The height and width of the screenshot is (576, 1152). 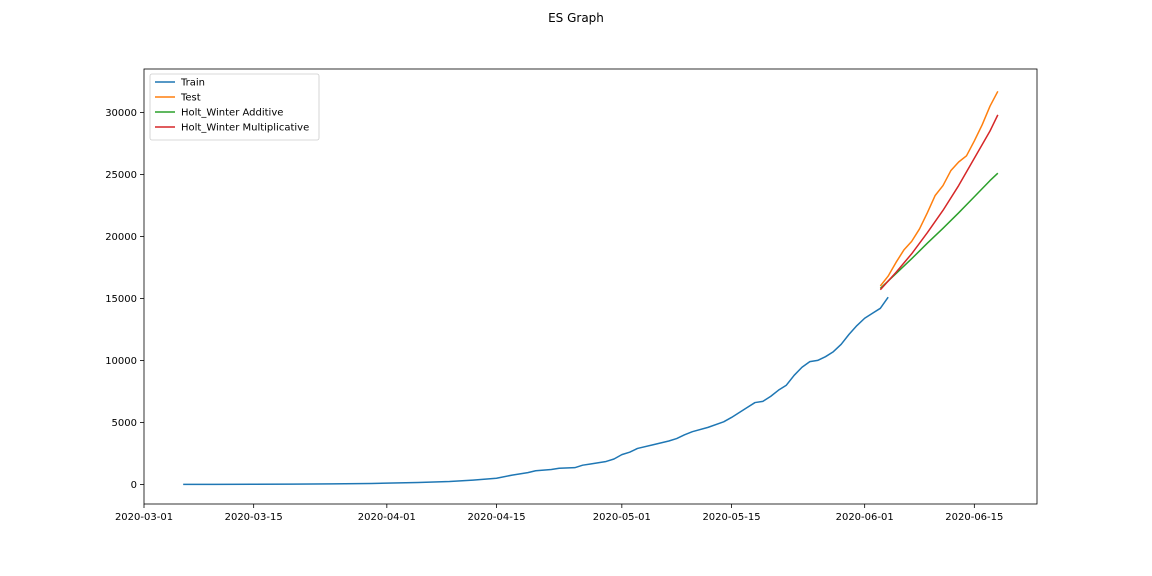 I want to click on series-line-test, so click(x=939, y=188).